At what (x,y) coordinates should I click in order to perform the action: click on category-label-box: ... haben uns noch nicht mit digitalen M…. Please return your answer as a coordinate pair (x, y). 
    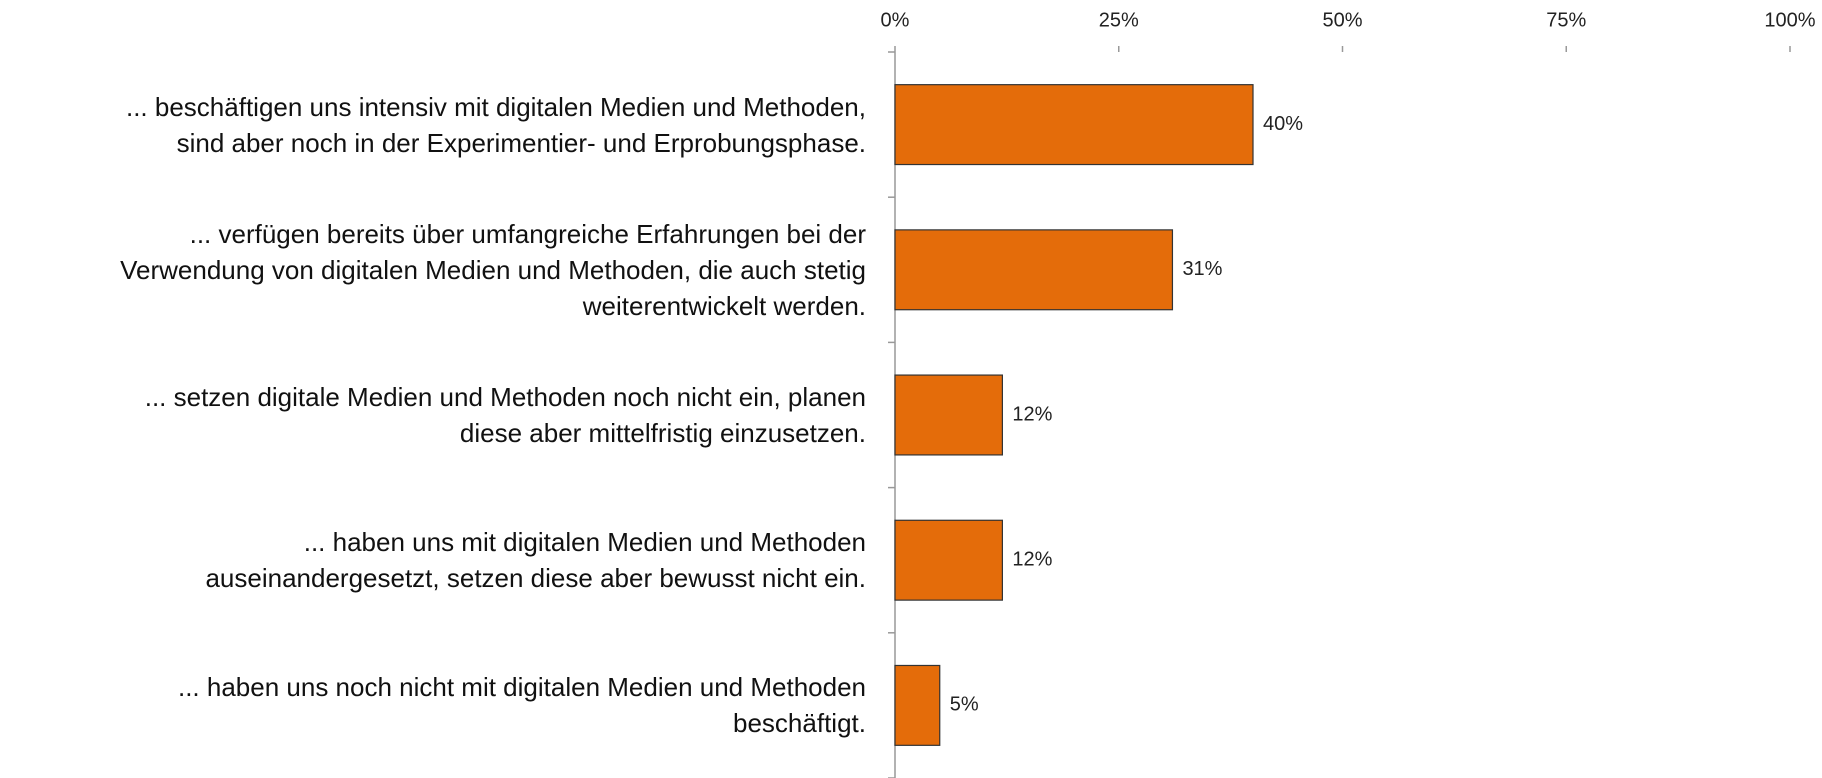
    Looking at the image, I should click on (433, 705).